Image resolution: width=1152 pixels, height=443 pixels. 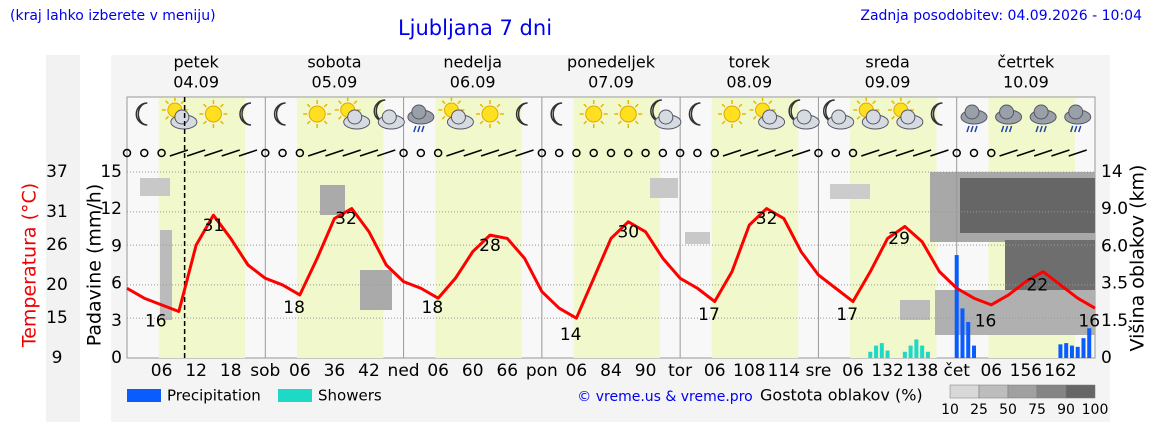 What do you see at coordinates (888, 82) in the screenshot?
I see `day-date: 09.09` at bounding box center [888, 82].